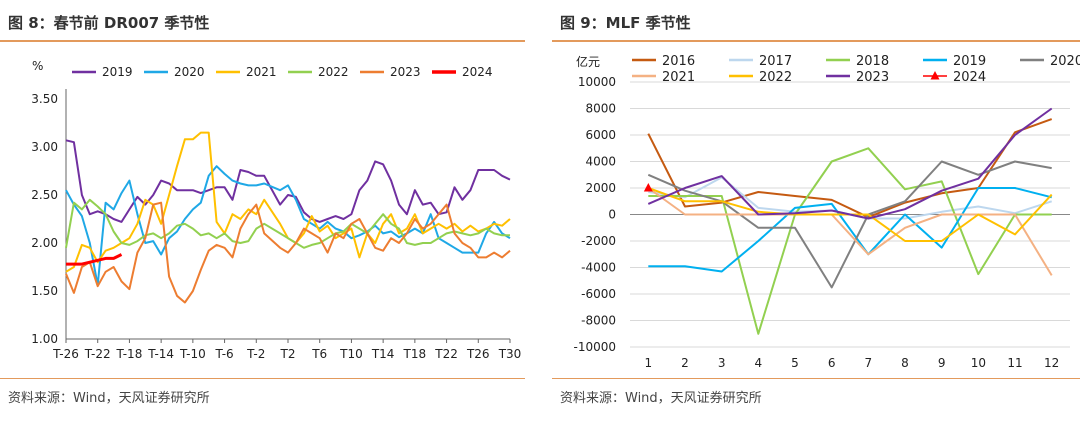 This screenshot has width=1080, height=424. What do you see at coordinates (598, 321) in the screenshot?
I see `y-tick-label: -8000` at bounding box center [598, 321].